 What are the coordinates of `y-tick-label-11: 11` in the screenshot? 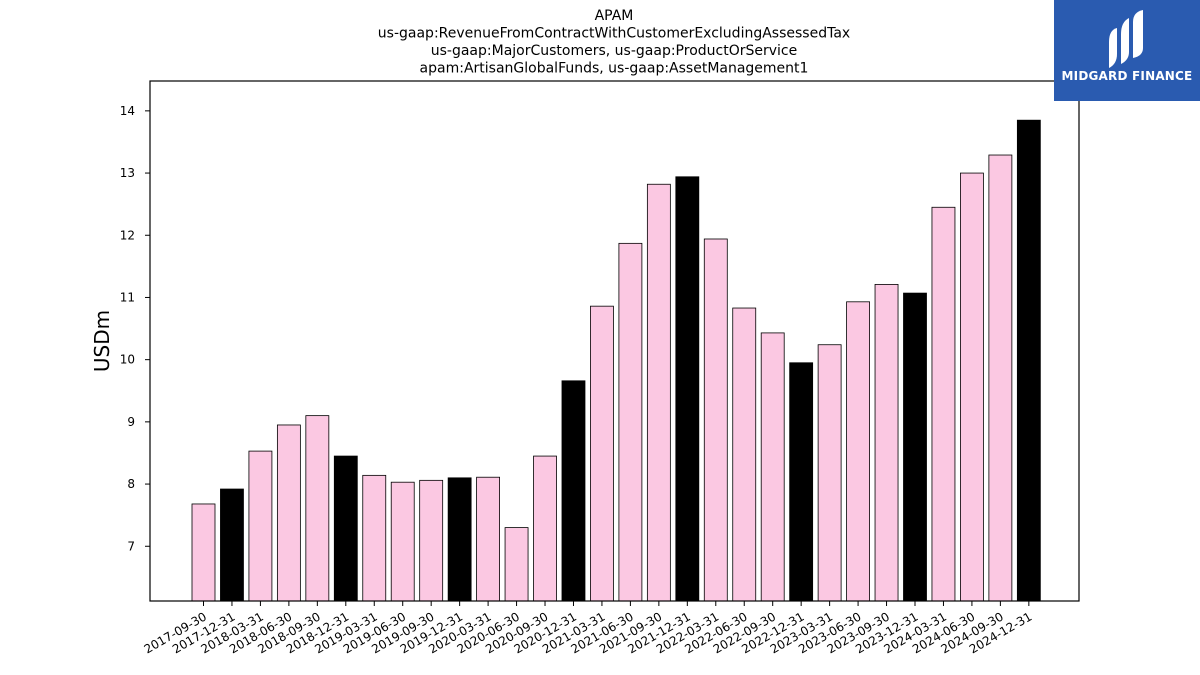 It's located at (127, 297).